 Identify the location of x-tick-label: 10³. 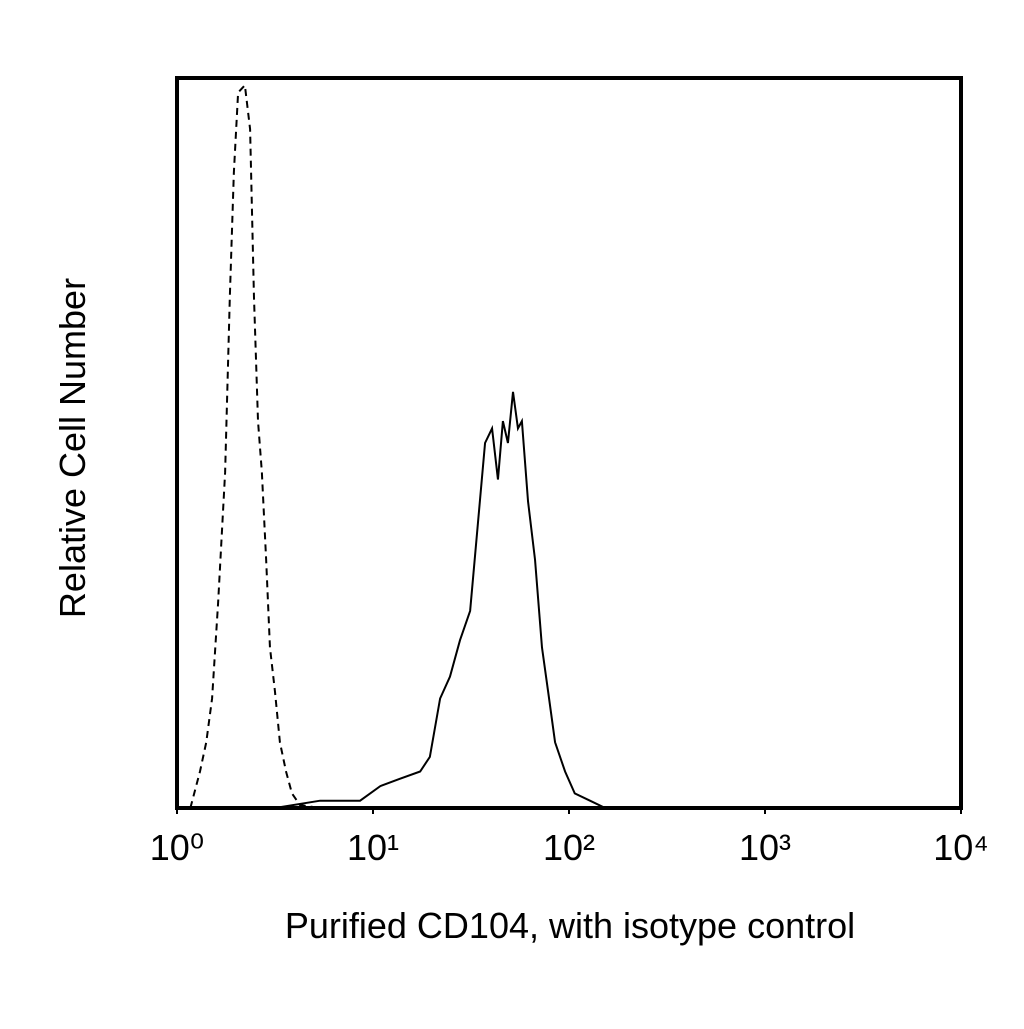
(765, 847).